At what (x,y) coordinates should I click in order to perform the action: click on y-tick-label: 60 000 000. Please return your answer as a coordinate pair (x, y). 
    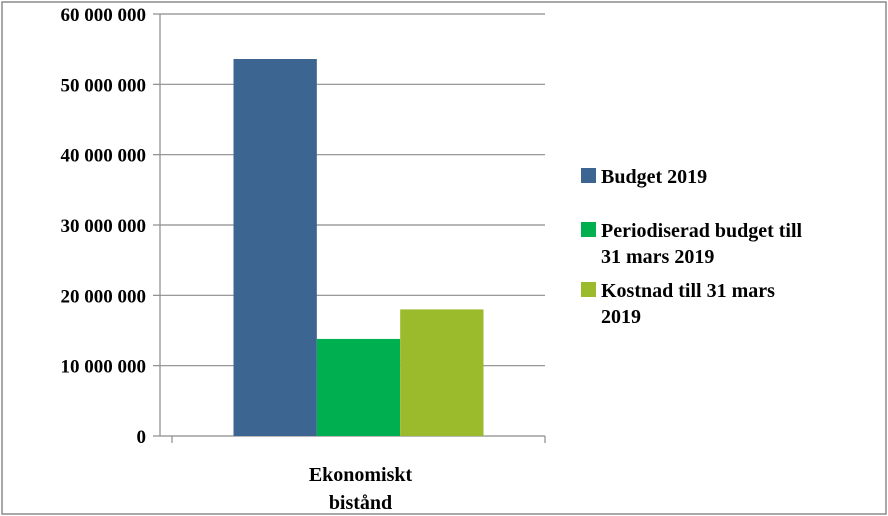
    Looking at the image, I should click on (104, 15).